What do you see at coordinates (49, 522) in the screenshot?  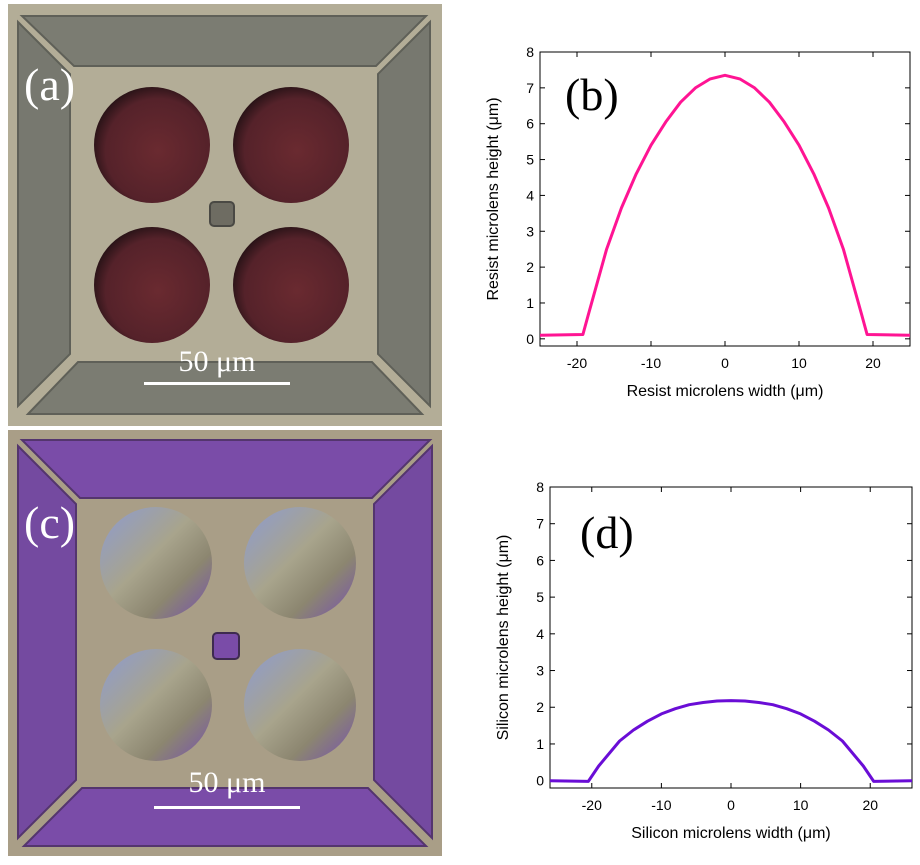 I see `panel-label-c: (c)` at bounding box center [49, 522].